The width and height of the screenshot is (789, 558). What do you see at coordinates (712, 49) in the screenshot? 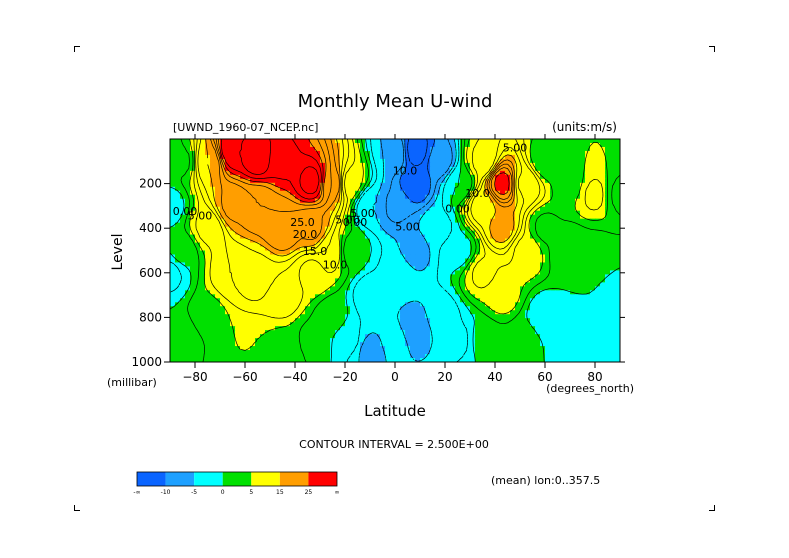
I see `crop-mark-top-right` at bounding box center [712, 49].